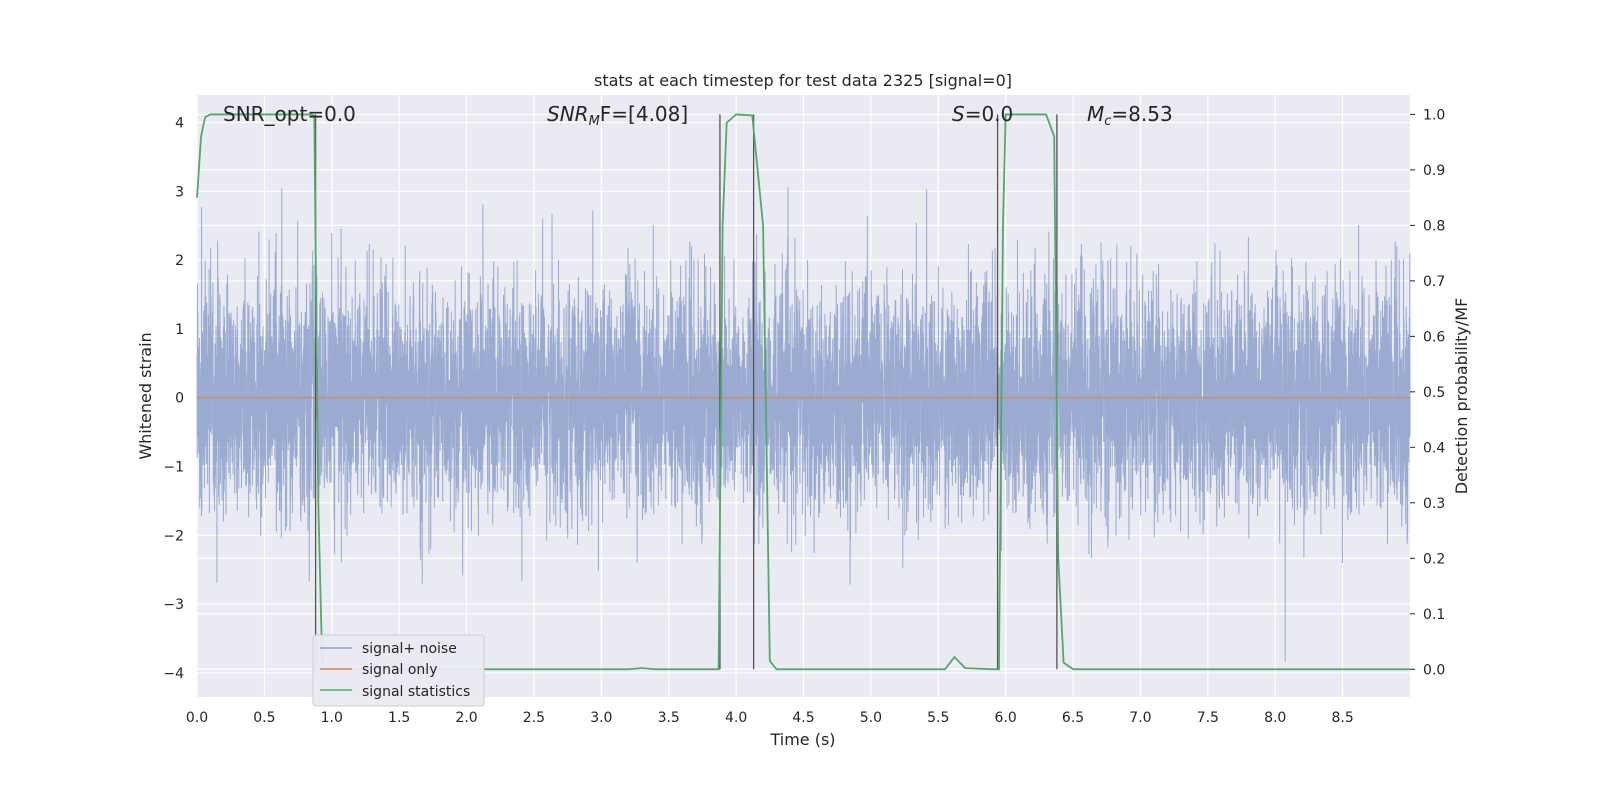 The image size is (1600, 800). Describe the element at coordinates (264, 718) in the screenshot. I see `x-tick-label: 0.5` at that location.